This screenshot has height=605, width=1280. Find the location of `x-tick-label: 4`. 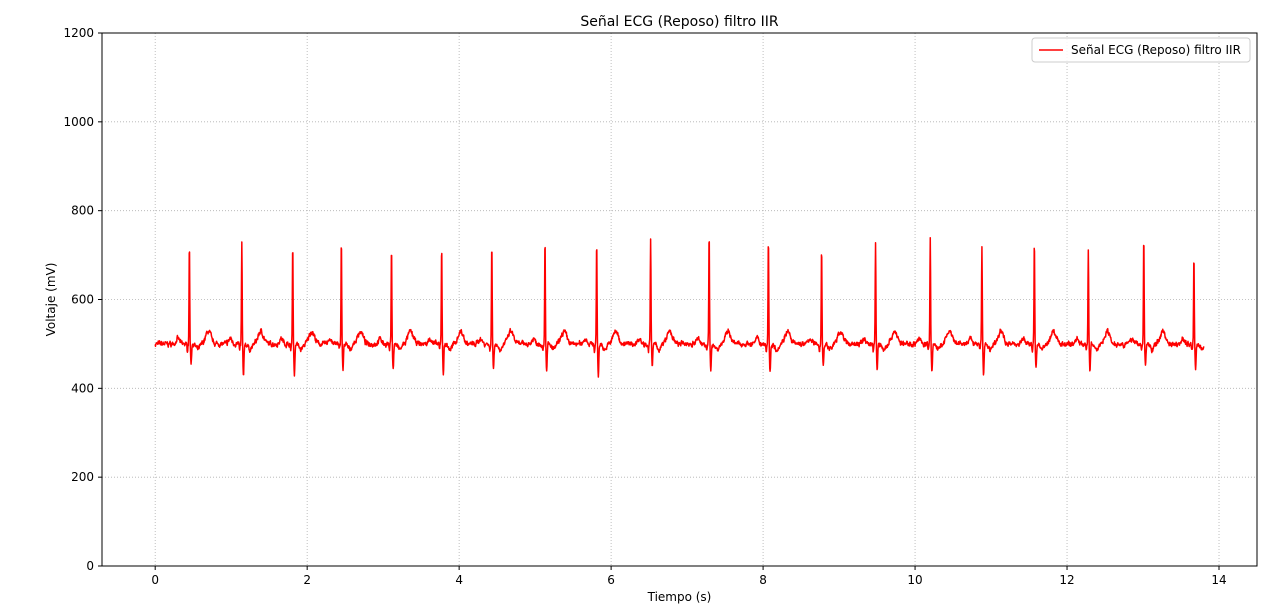

x-tick-label: 4 is located at coordinates (459, 580).